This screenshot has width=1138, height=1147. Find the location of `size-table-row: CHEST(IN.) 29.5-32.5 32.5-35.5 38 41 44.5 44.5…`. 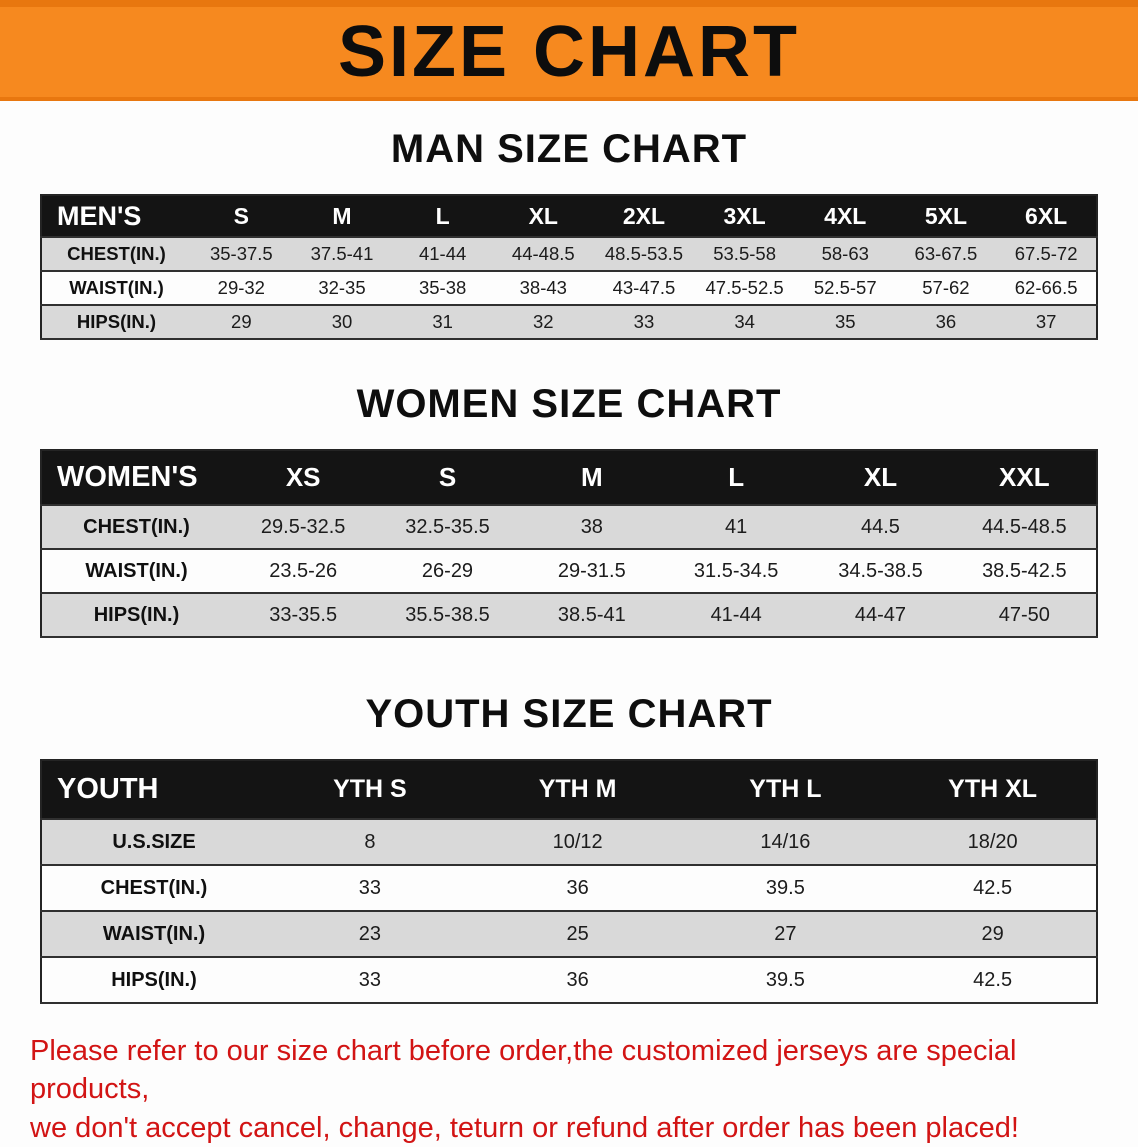

size-table-row: CHEST(IN.) 29.5-32.5 32.5-35.5 38 41 44.5 44.5… is located at coordinates (569, 527).